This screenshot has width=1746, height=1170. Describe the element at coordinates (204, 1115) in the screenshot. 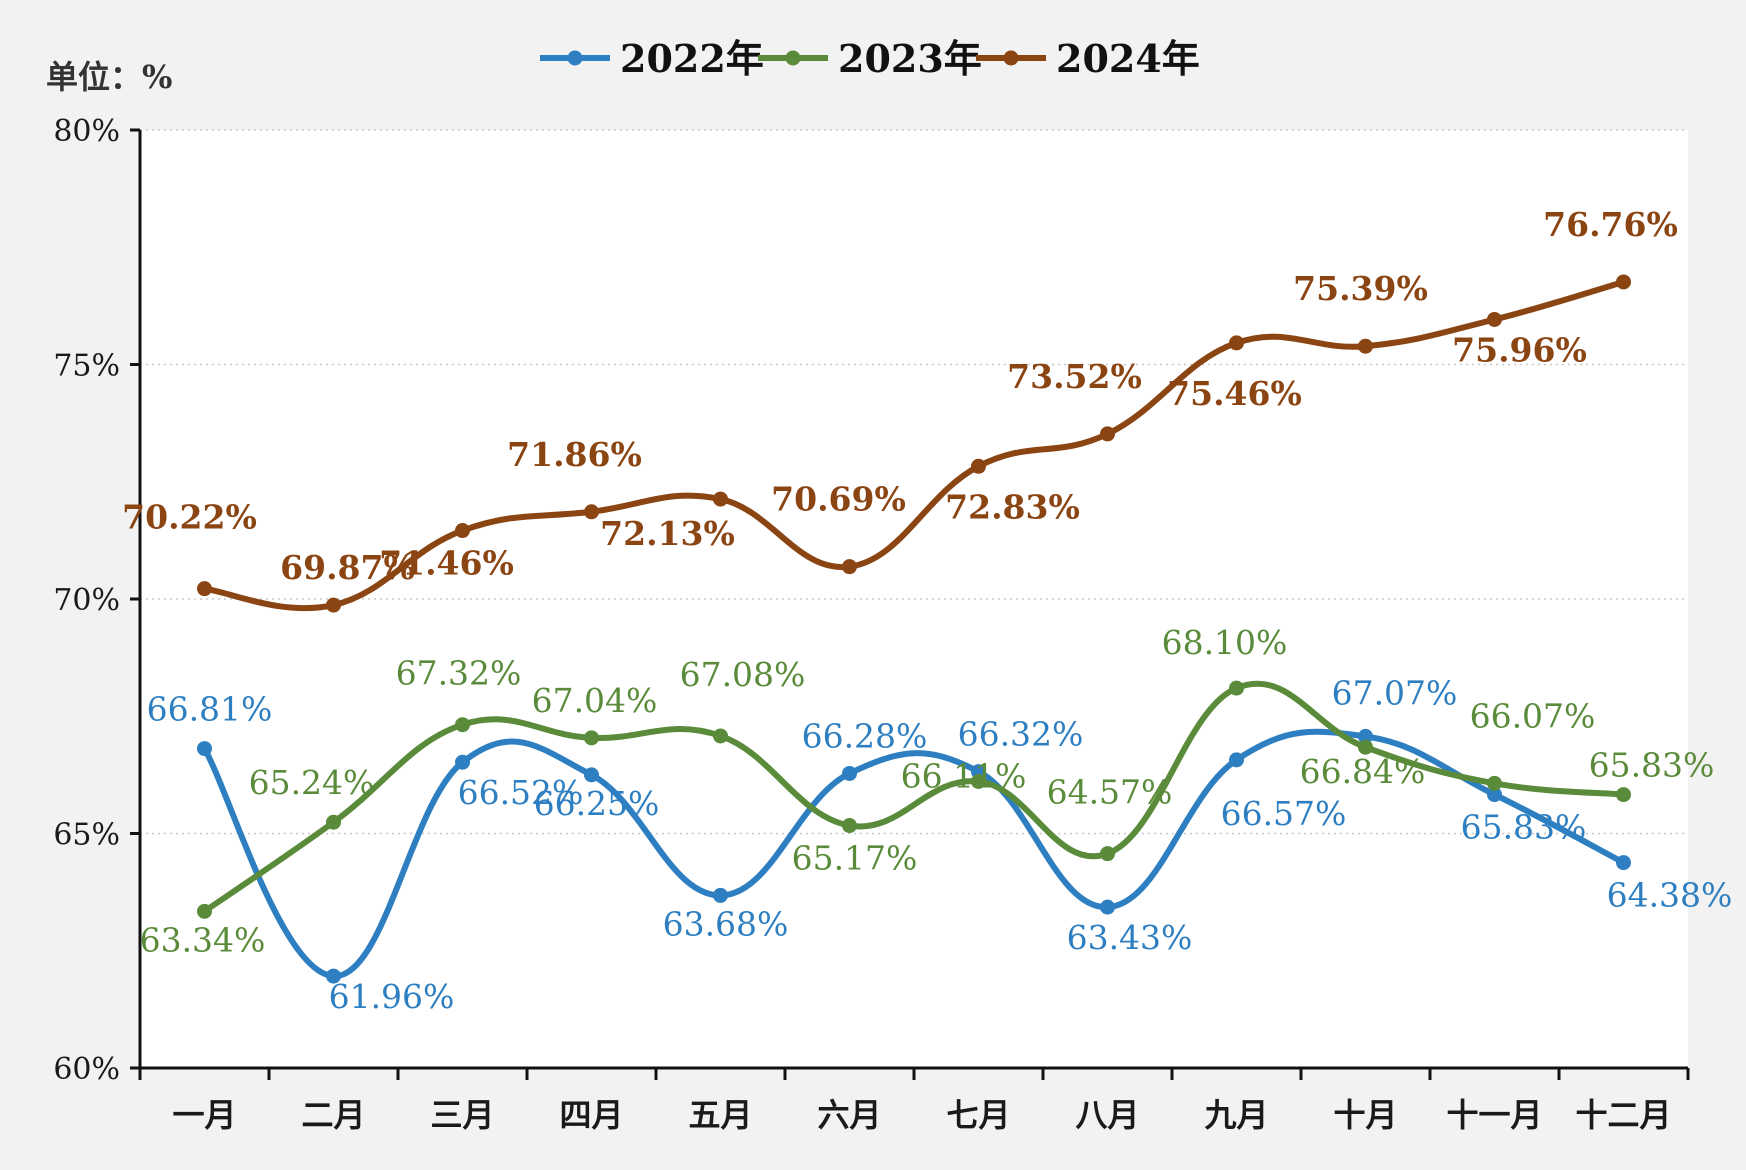

I see `x-tick-label: 一月` at that location.